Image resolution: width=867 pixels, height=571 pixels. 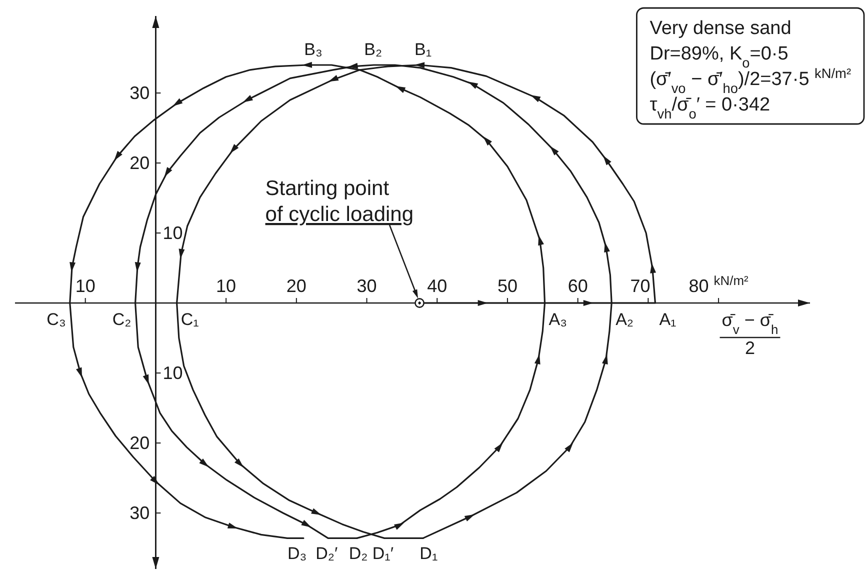 I want to click on annotation: D₃, so click(x=297, y=554).